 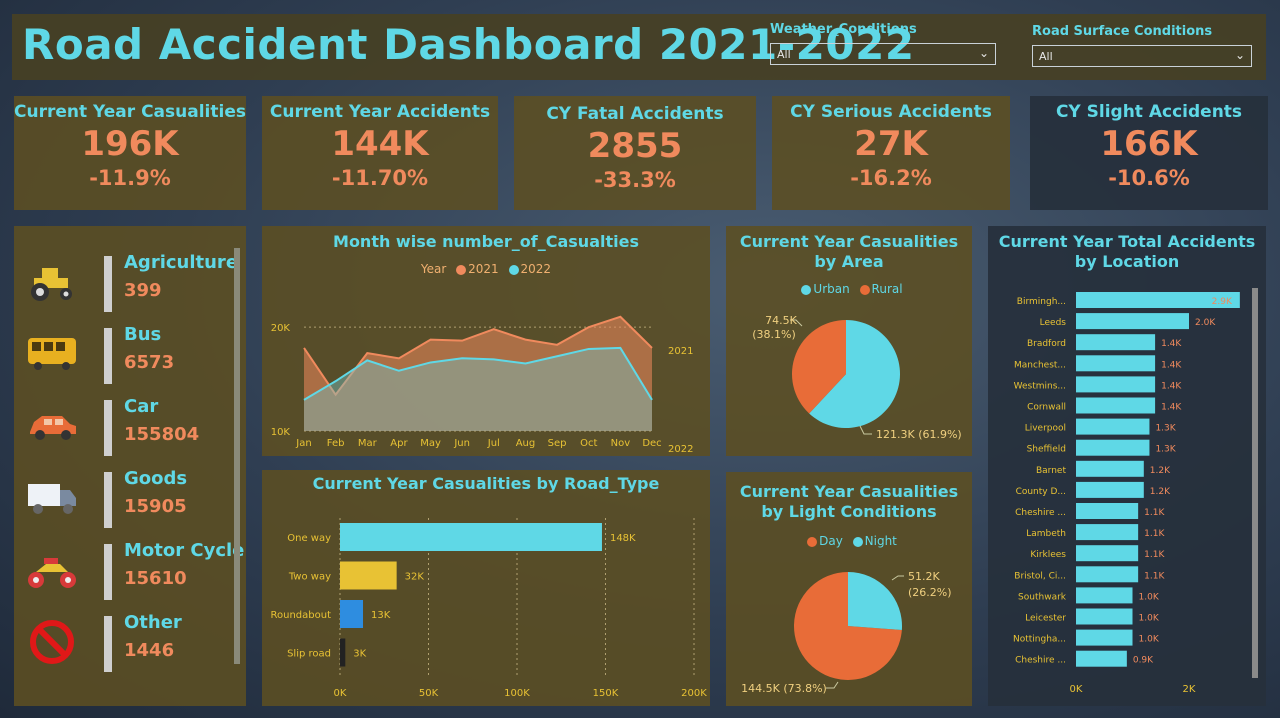 What do you see at coordinates (1149, 619) in the screenshot?
I see `data-label: 1.0K` at bounding box center [1149, 619].